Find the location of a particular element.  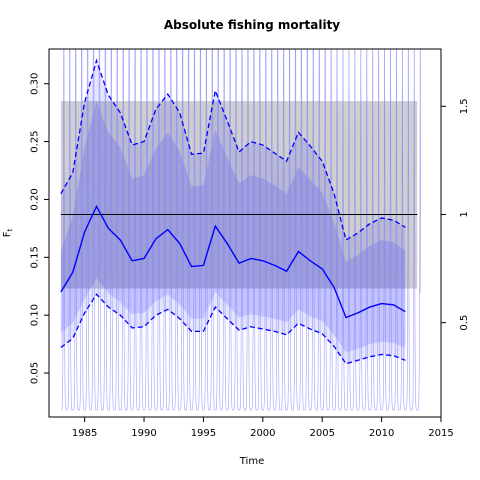

chart-title: Absolute fishing mortality is located at coordinates (252, 25).